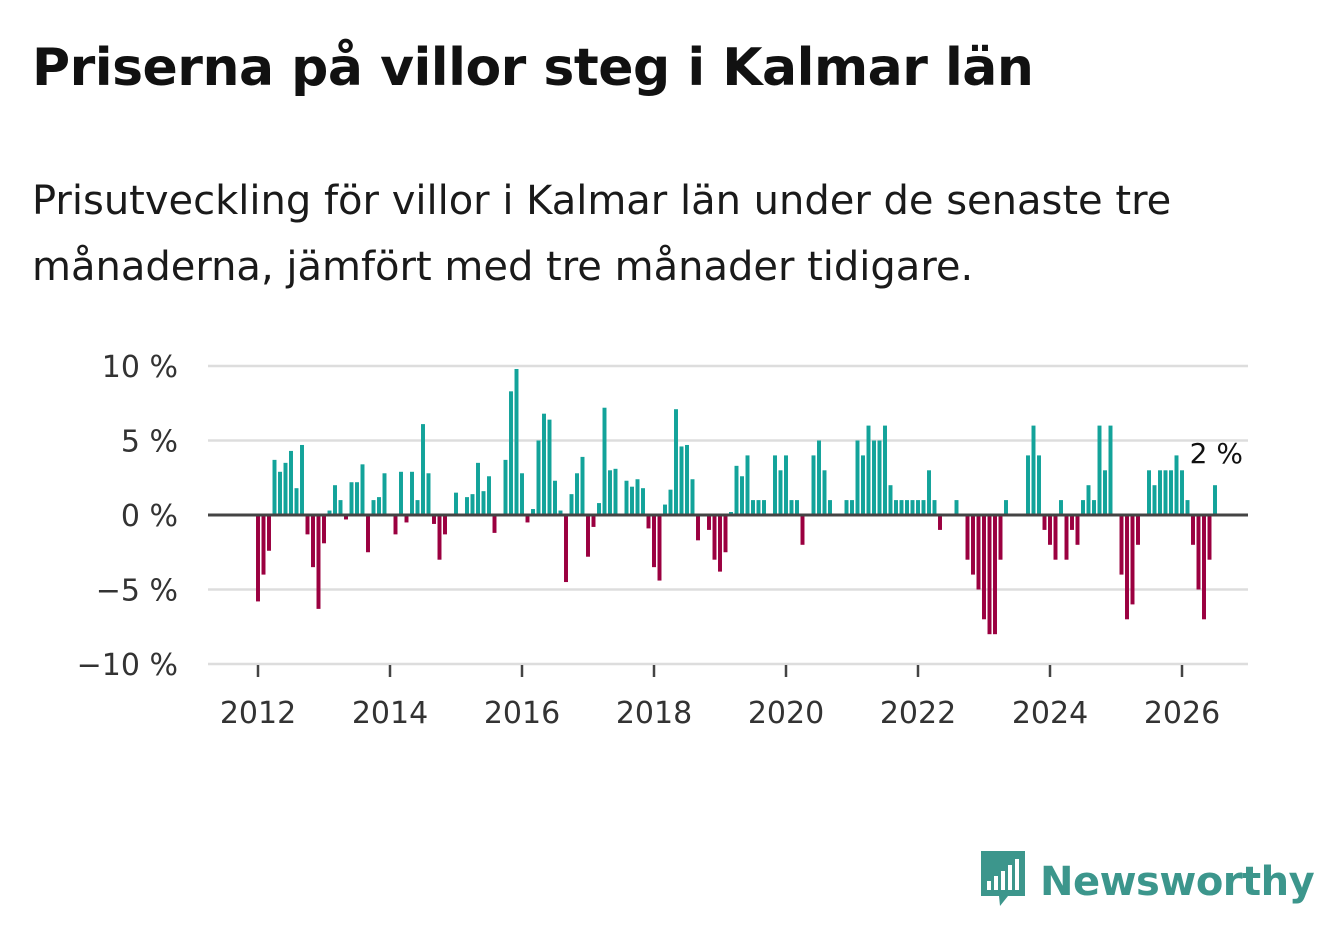 This screenshot has height=939, width=1322. I want to click on newsworthy-logo-text: Newsworthy, so click(1177, 881).